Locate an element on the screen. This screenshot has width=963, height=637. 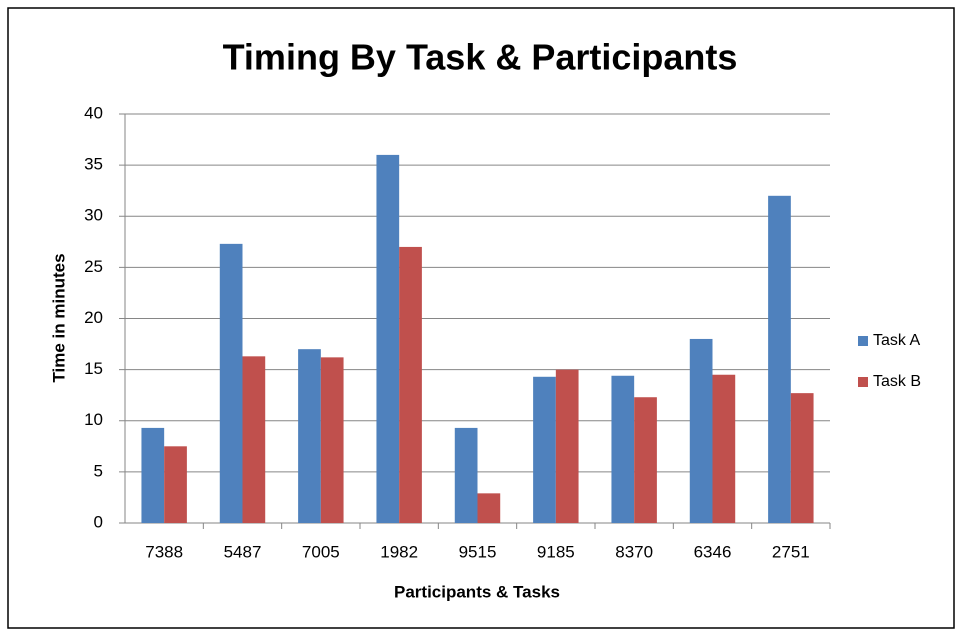
y-axis-label: Time in minutes is located at coordinates (58, 317).